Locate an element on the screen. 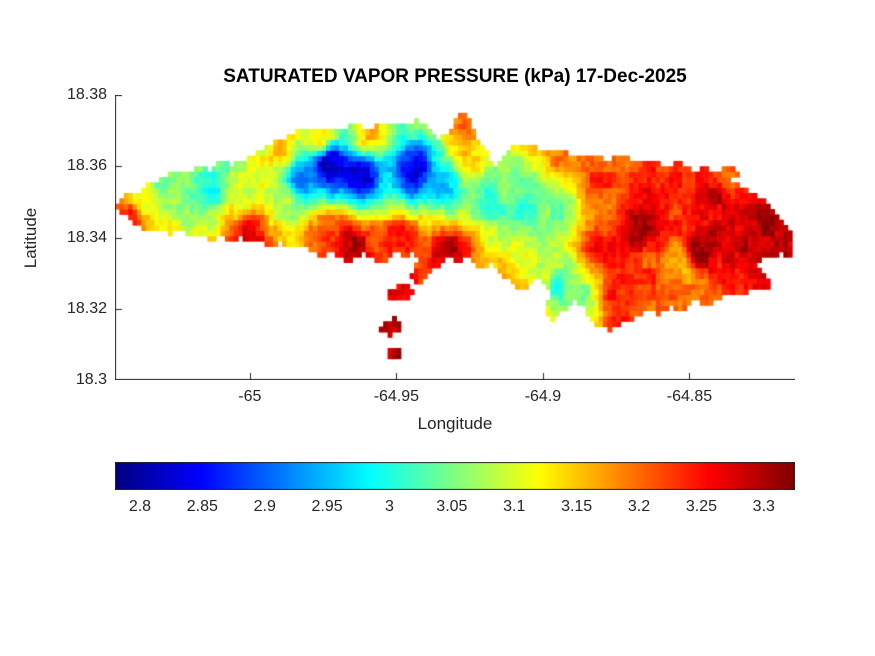  x-tick-label: -64.95 is located at coordinates (396, 396).